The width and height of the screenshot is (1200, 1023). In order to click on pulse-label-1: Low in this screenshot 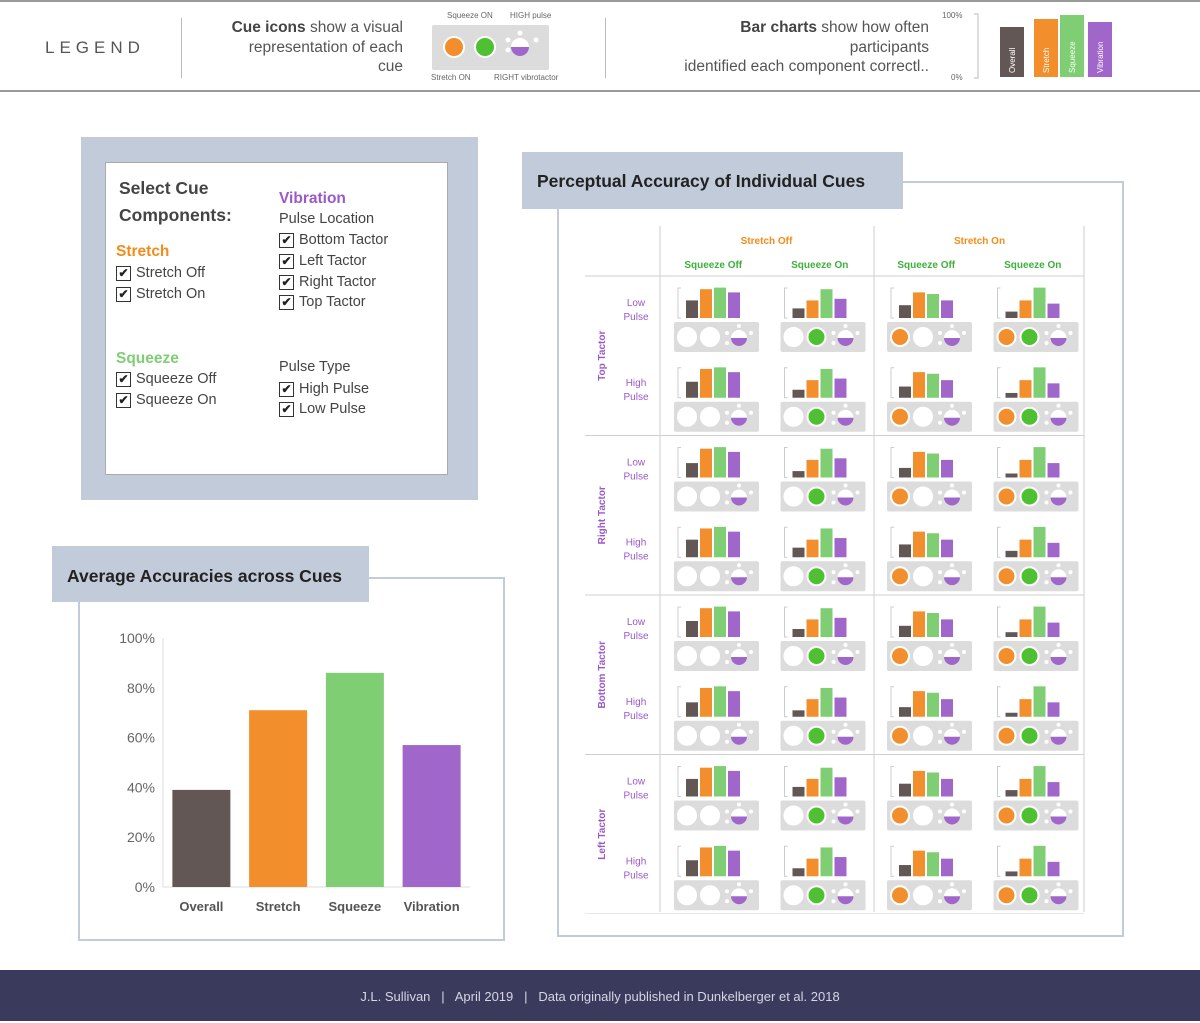, I will do `click(636, 303)`.